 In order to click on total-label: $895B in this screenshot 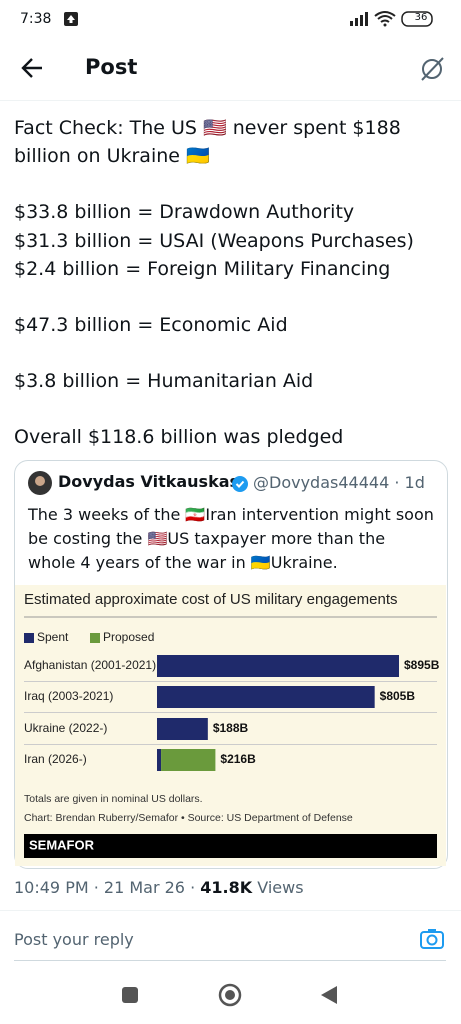, I will do `click(422, 665)`.